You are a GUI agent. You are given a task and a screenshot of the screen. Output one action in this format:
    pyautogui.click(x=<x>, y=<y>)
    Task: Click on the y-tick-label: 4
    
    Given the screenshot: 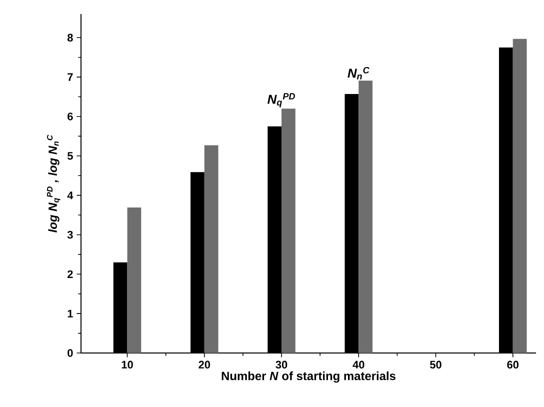 What is the action you would take?
    pyautogui.click(x=70, y=196)
    